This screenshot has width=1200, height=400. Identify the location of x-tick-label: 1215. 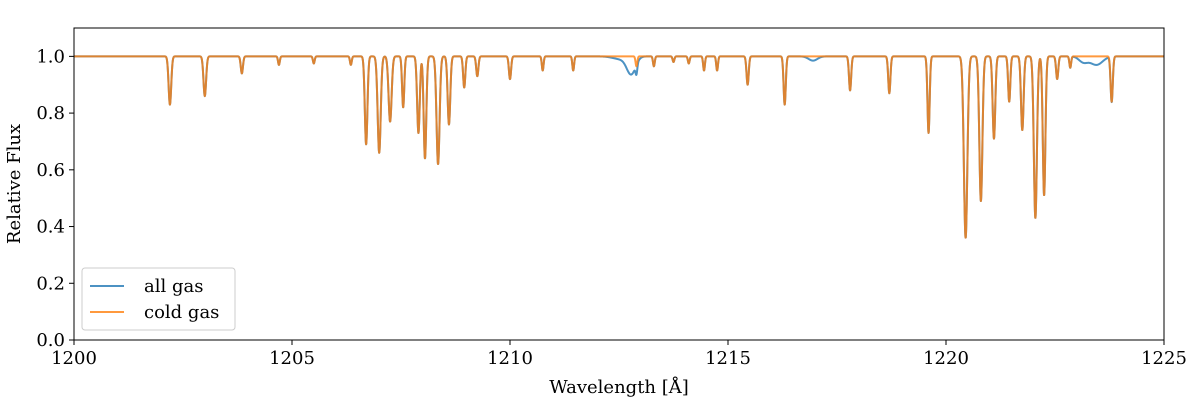
(728, 358).